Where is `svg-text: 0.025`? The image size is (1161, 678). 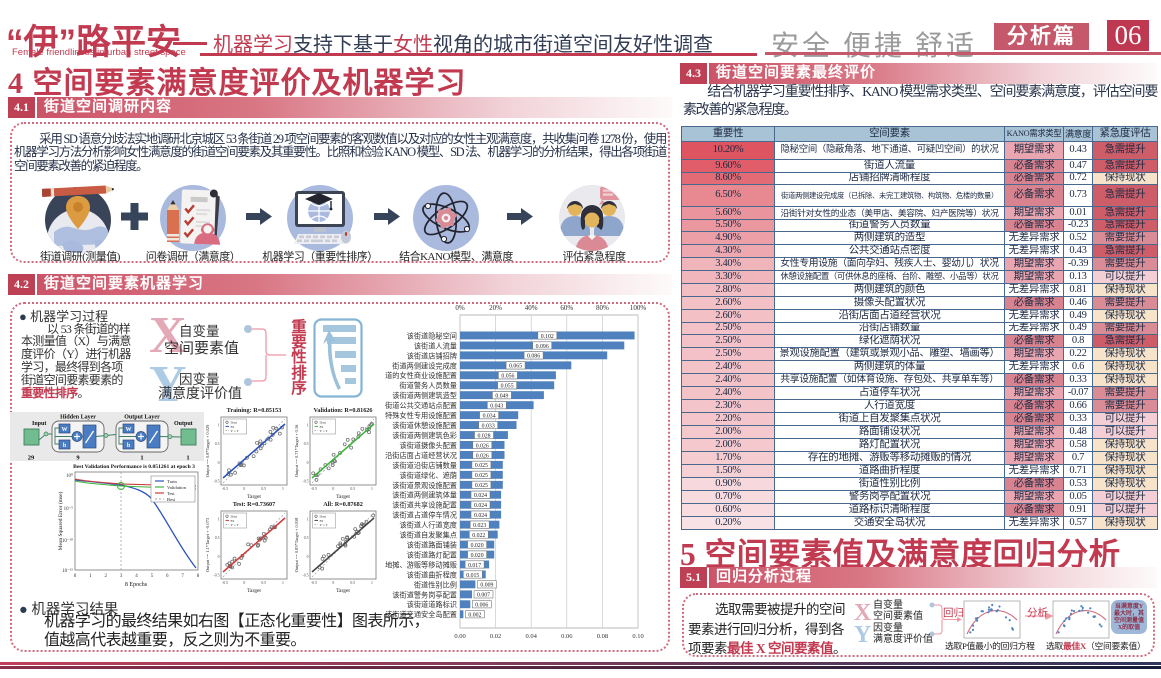
svg-text: 0.025 is located at coordinates (481, 466).